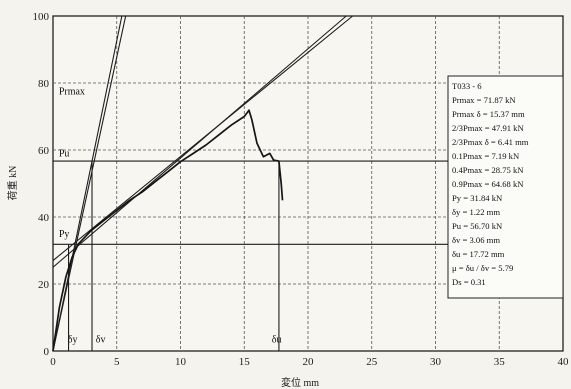  What do you see at coordinates (101, 340) in the screenshot?
I see `annotation-label: δv` at bounding box center [101, 340].